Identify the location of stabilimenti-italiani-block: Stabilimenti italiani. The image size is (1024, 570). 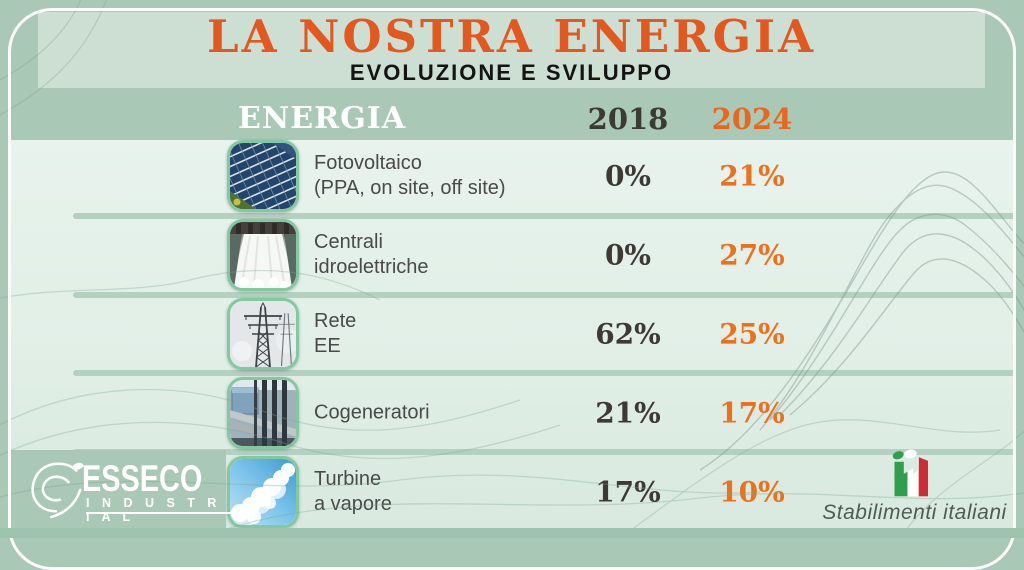
(914, 486).